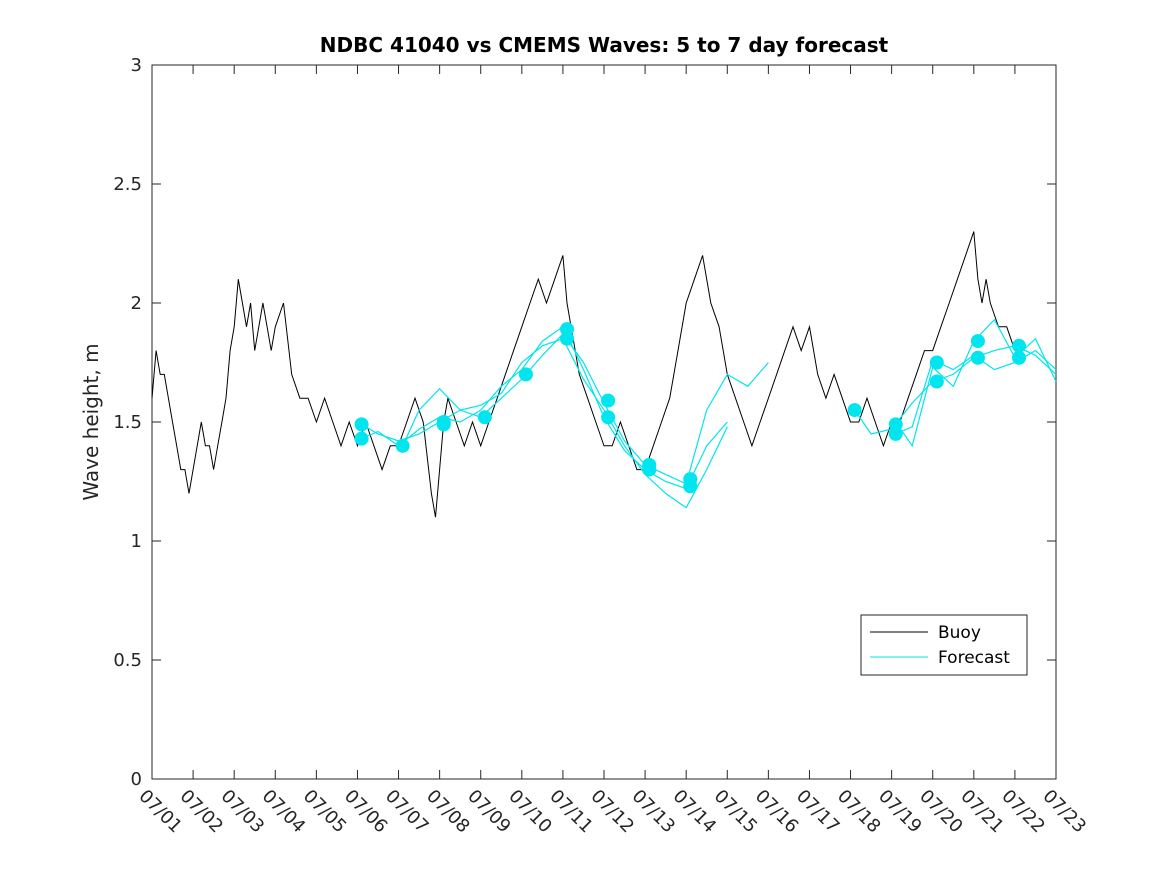  Describe the element at coordinates (982, 812) in the screenshot. I see `x-tick-label: 07/21` at that location.